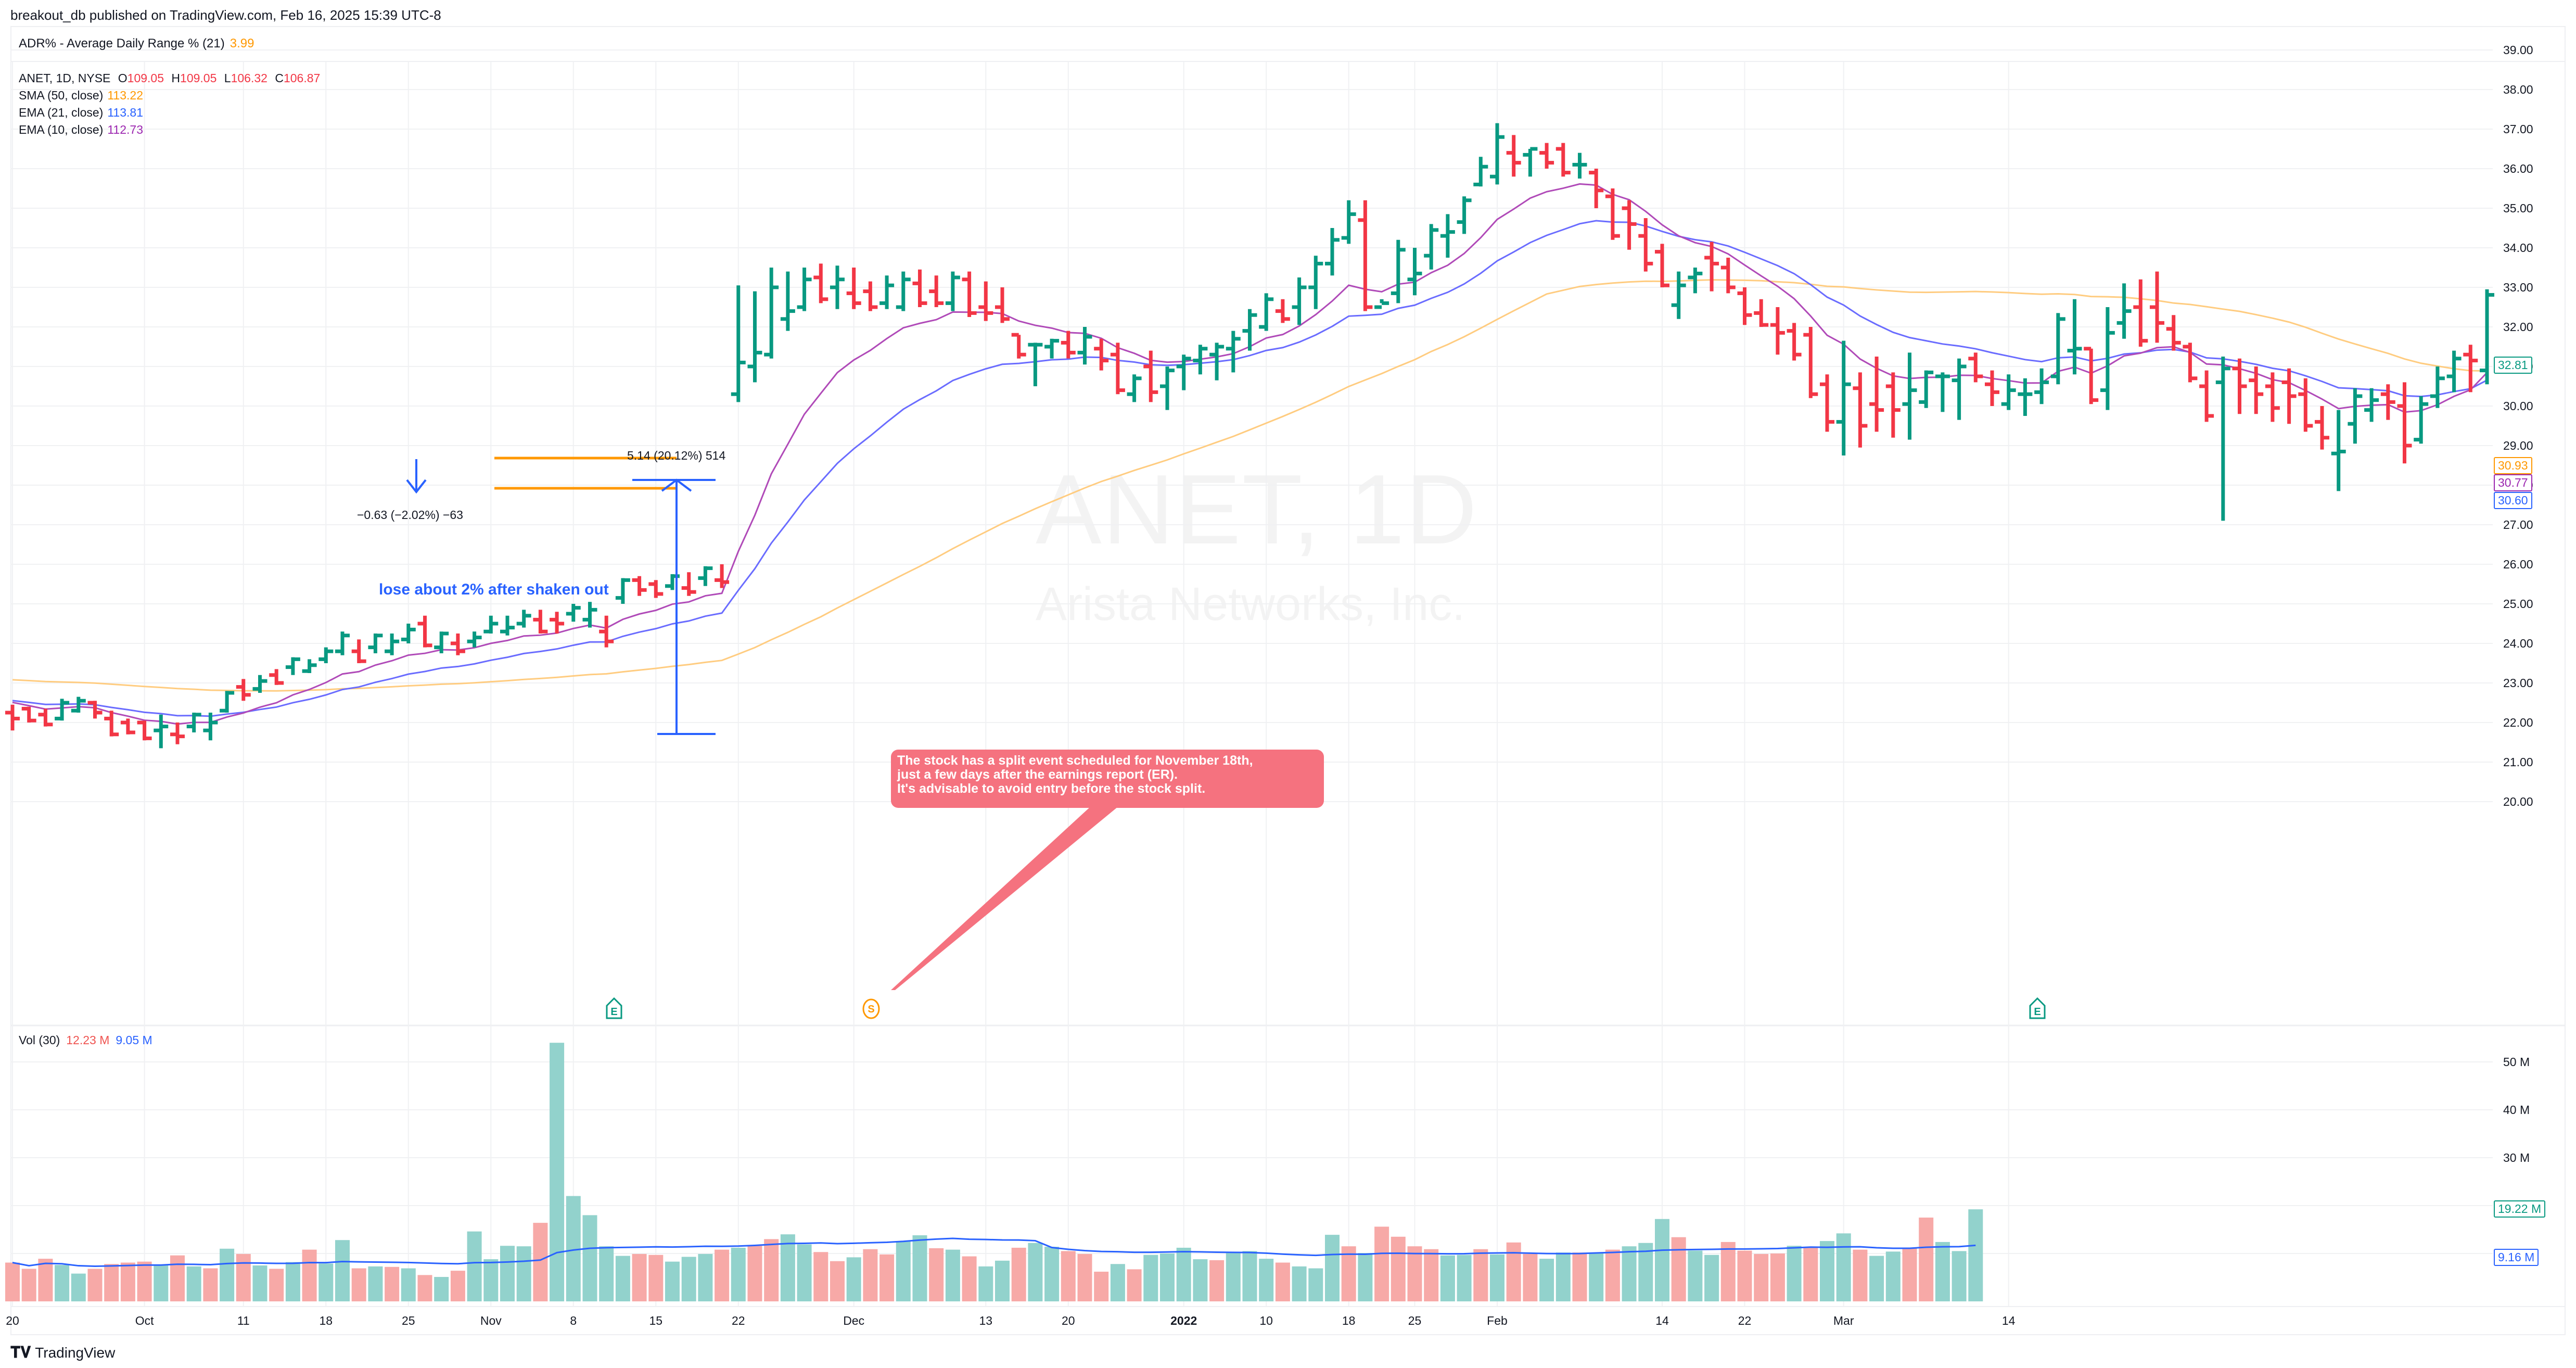  Describe the element at coordinates (2518, 683) in the screenshot. I see `price-tick-label: 23.00` at that location.